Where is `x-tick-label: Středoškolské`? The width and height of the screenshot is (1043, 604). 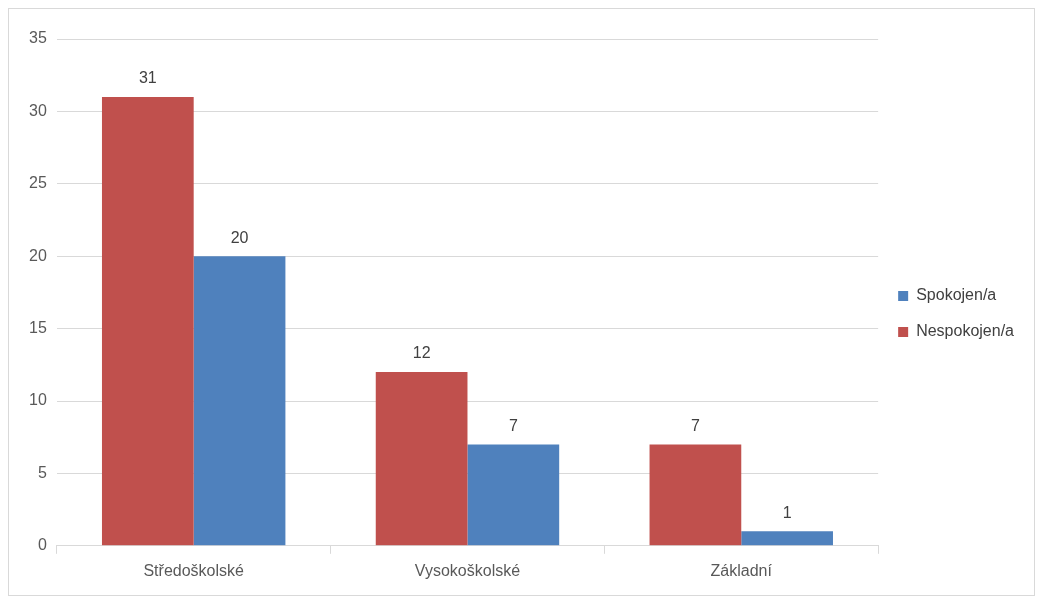
x-tick-label: Středoškolské is located at coordinates (194, 570).